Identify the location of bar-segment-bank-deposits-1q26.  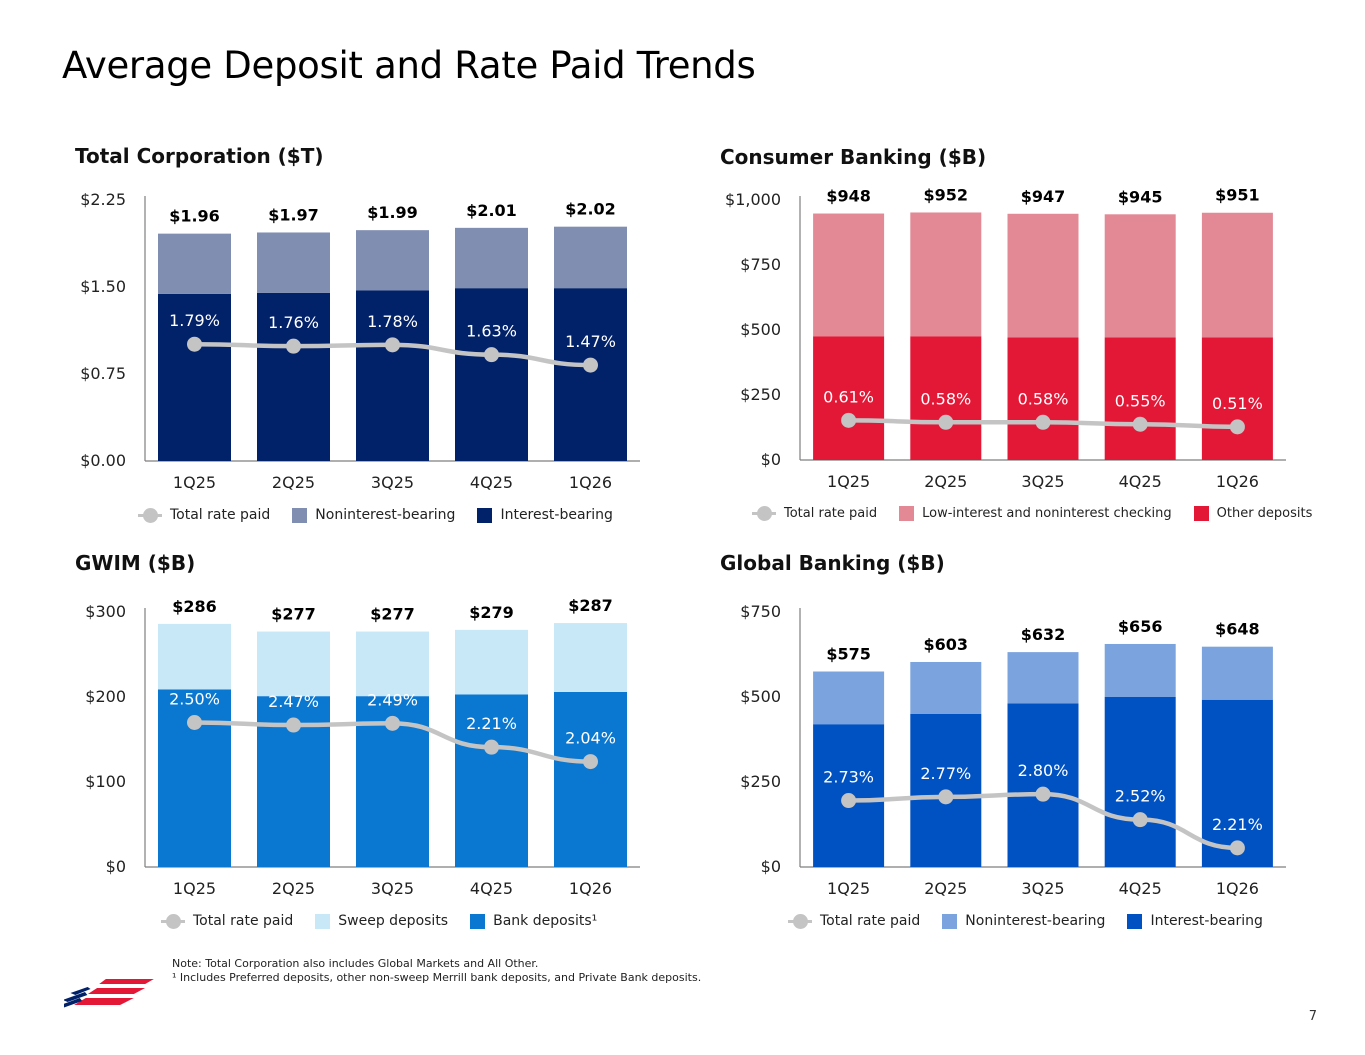
(590, 779).